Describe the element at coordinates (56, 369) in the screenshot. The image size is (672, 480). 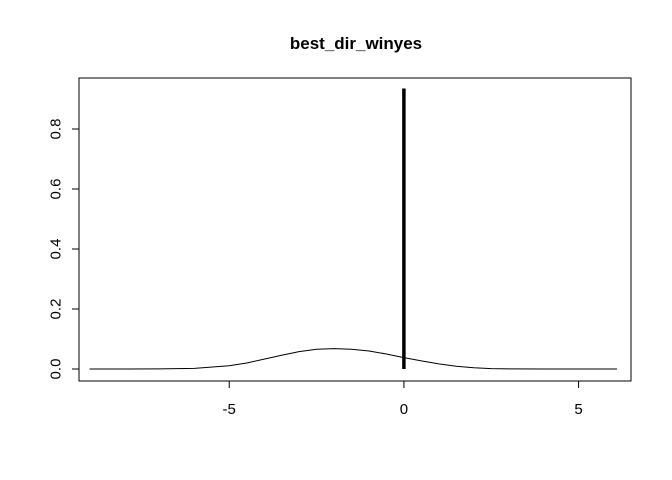
I see `y-tick-label: 0.0` at that location.